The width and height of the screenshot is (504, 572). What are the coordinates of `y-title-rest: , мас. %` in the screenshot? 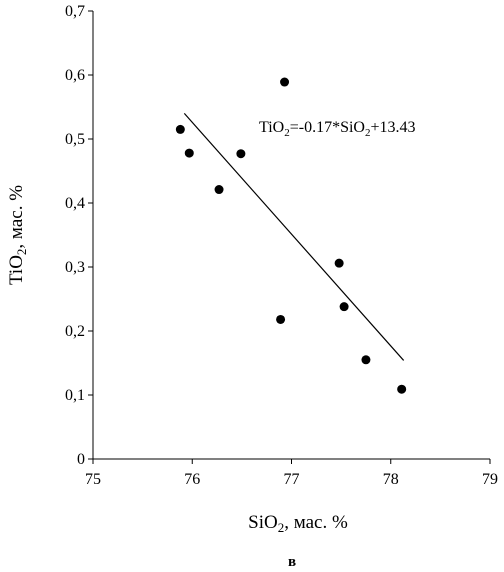 It's located at (16, 217).